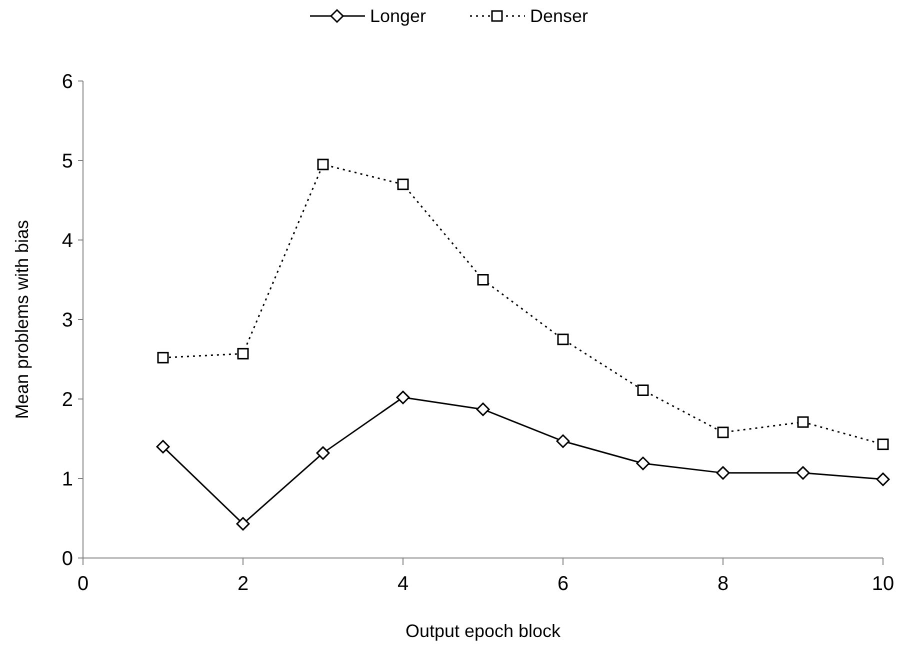 The width and height of the screenshot is (900, 652). What do you see at coordinates (398, 16) in the screenshot?
I see `legend-label: Longer` at bounding box center [398, 16].